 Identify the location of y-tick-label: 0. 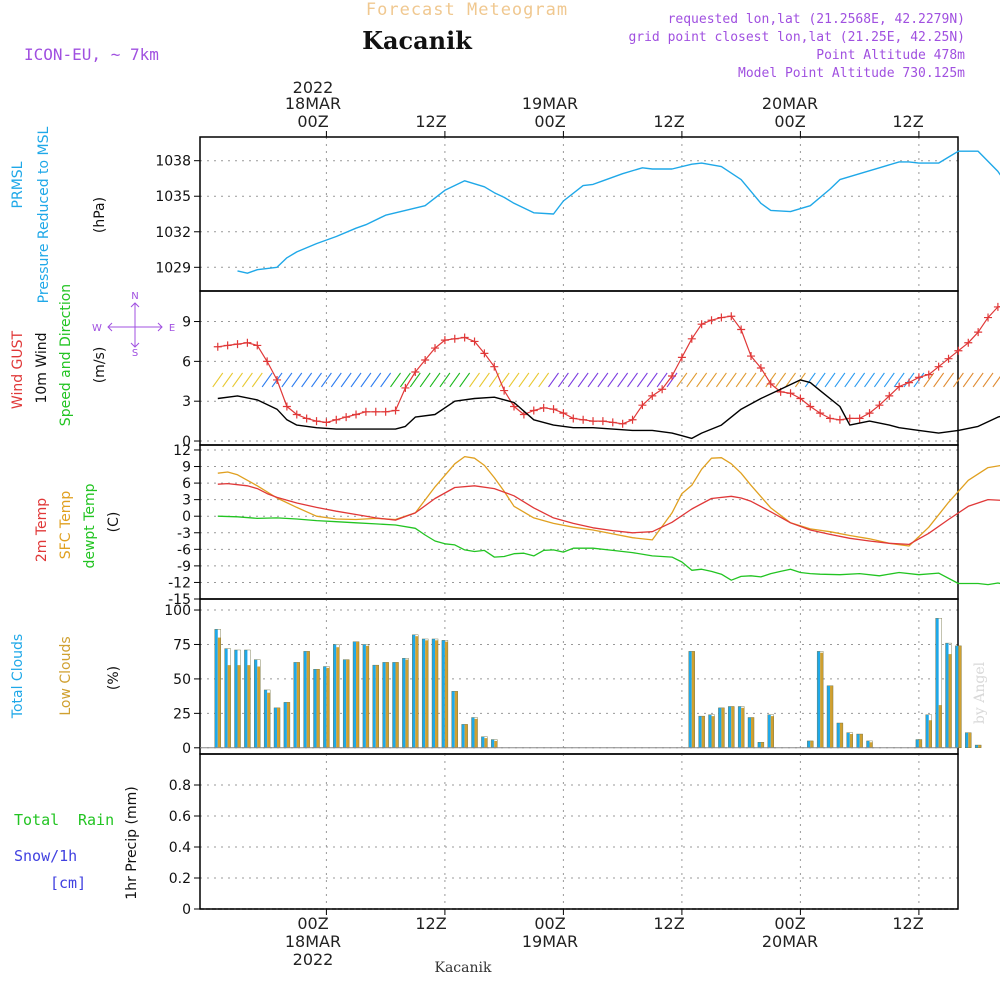
(186, 910).